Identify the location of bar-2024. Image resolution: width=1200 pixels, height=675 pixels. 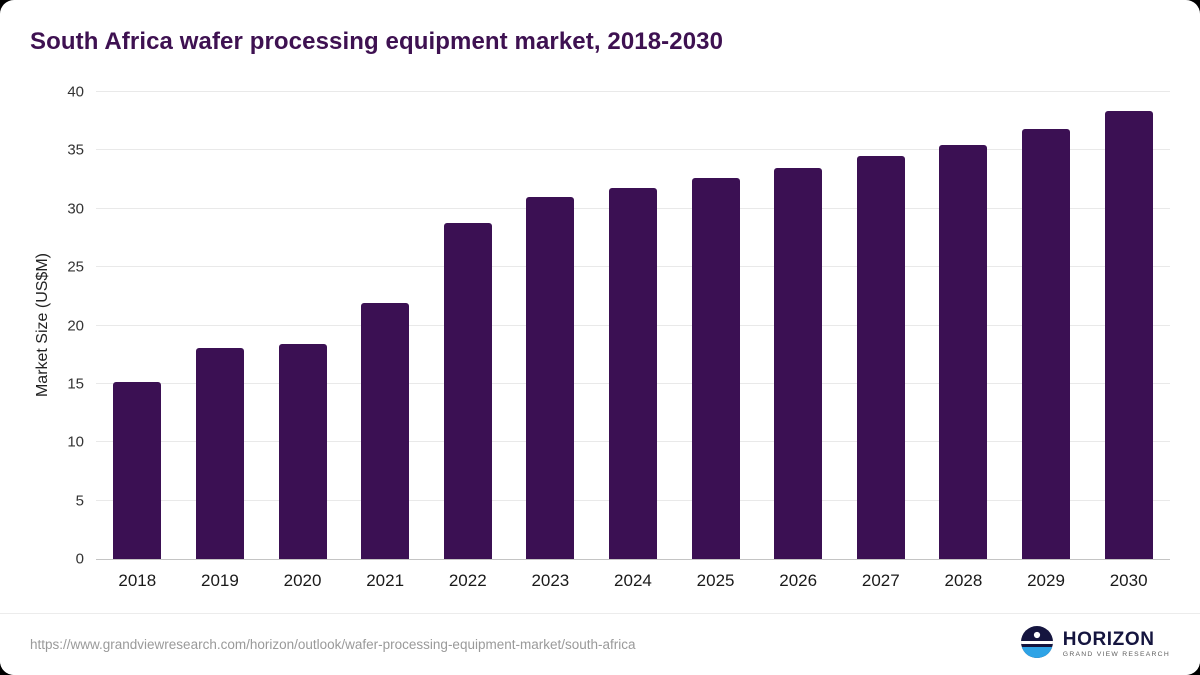
(632, 373).